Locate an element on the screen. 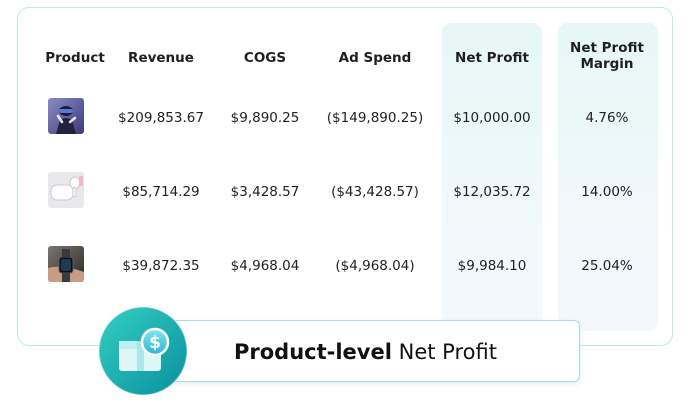  row2-net-profit-margin: 14.00% is located at coordinates (607, 192).